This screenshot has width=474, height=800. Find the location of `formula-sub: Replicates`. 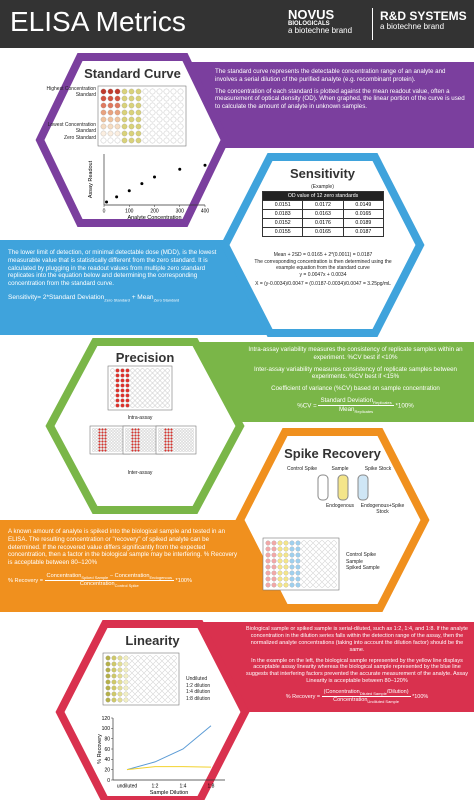

formula-sub: Replicates is located at coordinates (364, 412).